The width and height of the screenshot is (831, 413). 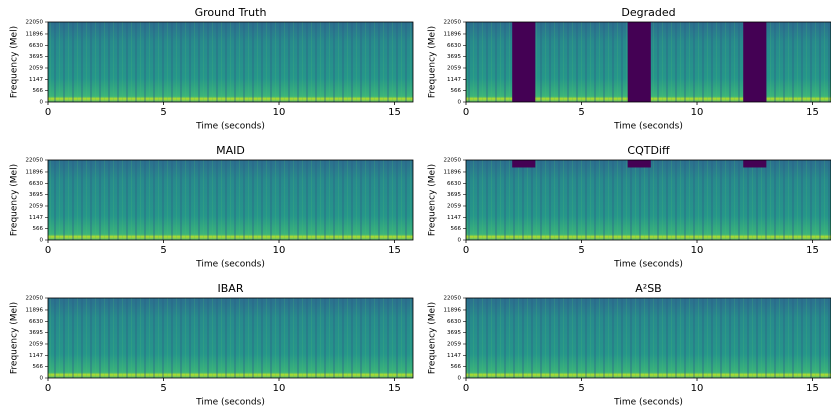 What do you see at coordinates (230, 150) in the screenshot?
I see `panel-title: MAID` at bounding box center [230, 150].